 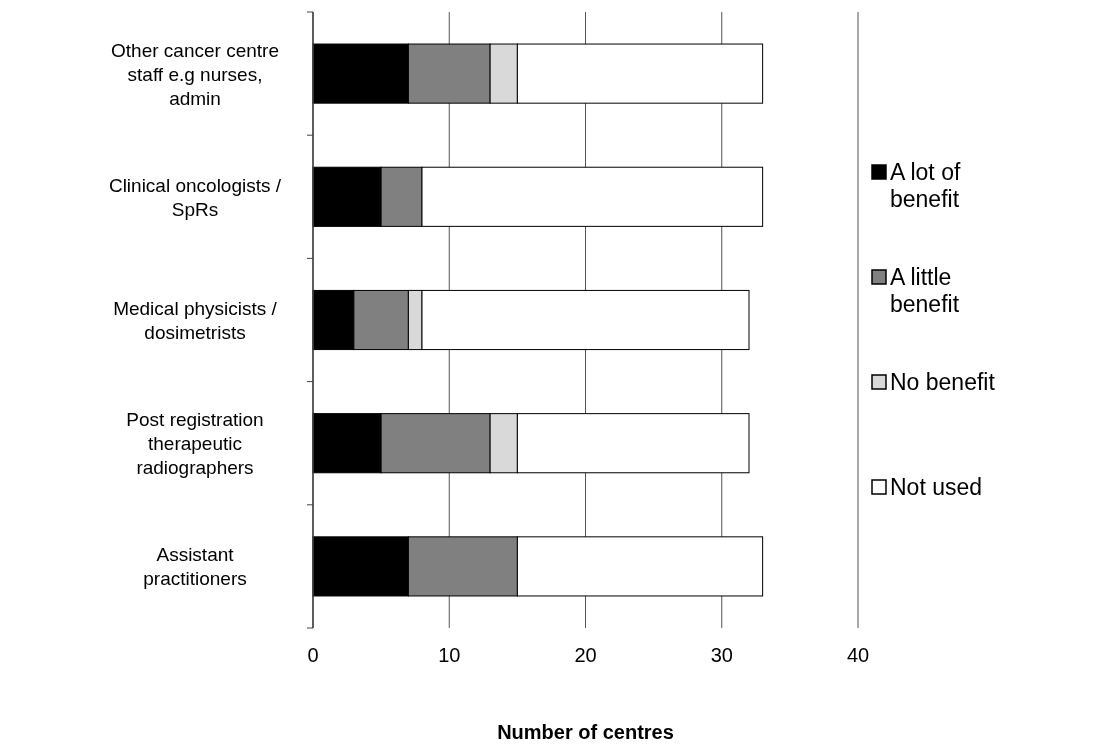 What do you see at coordinates (449, 655) in the screenshot?
I see `x-tick-label: 10` at bounding box center [449, 655].